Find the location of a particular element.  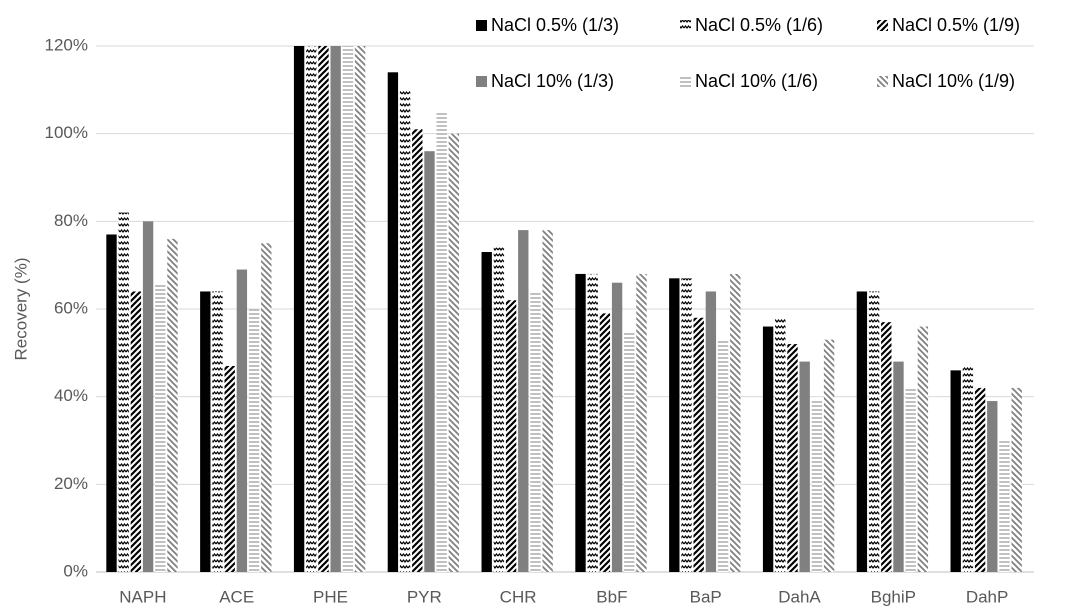

legend-label: NaCl 0.5% (1/6) is located at coordinates (759, 25).